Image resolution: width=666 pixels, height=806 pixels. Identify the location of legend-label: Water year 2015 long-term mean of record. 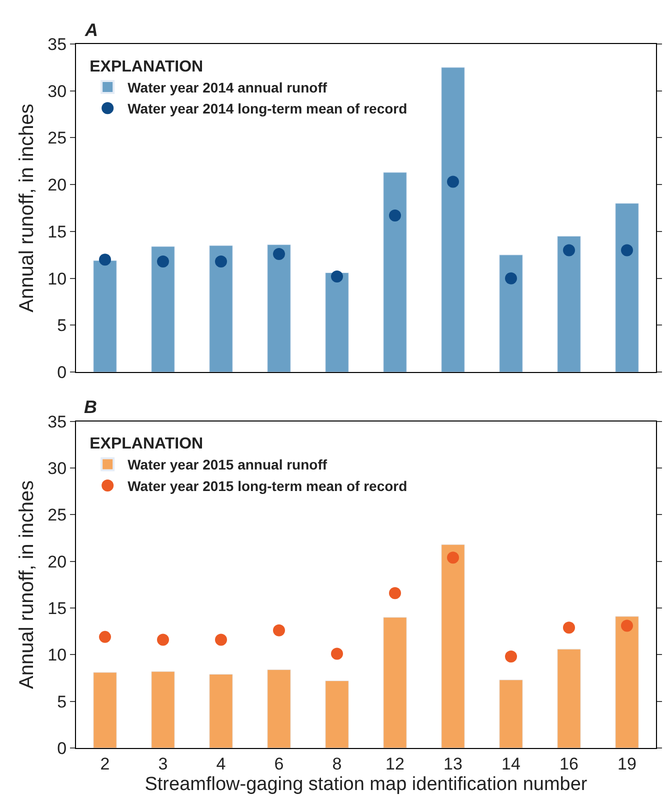
(268, 486).